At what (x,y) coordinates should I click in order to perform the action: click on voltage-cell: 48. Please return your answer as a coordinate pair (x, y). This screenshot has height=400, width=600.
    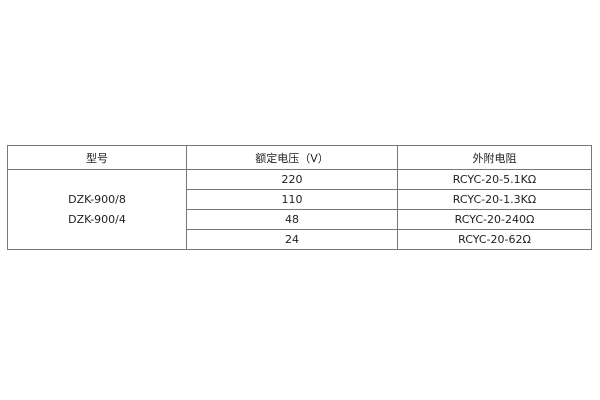
    Looking at the image, I should click on (292, 219).